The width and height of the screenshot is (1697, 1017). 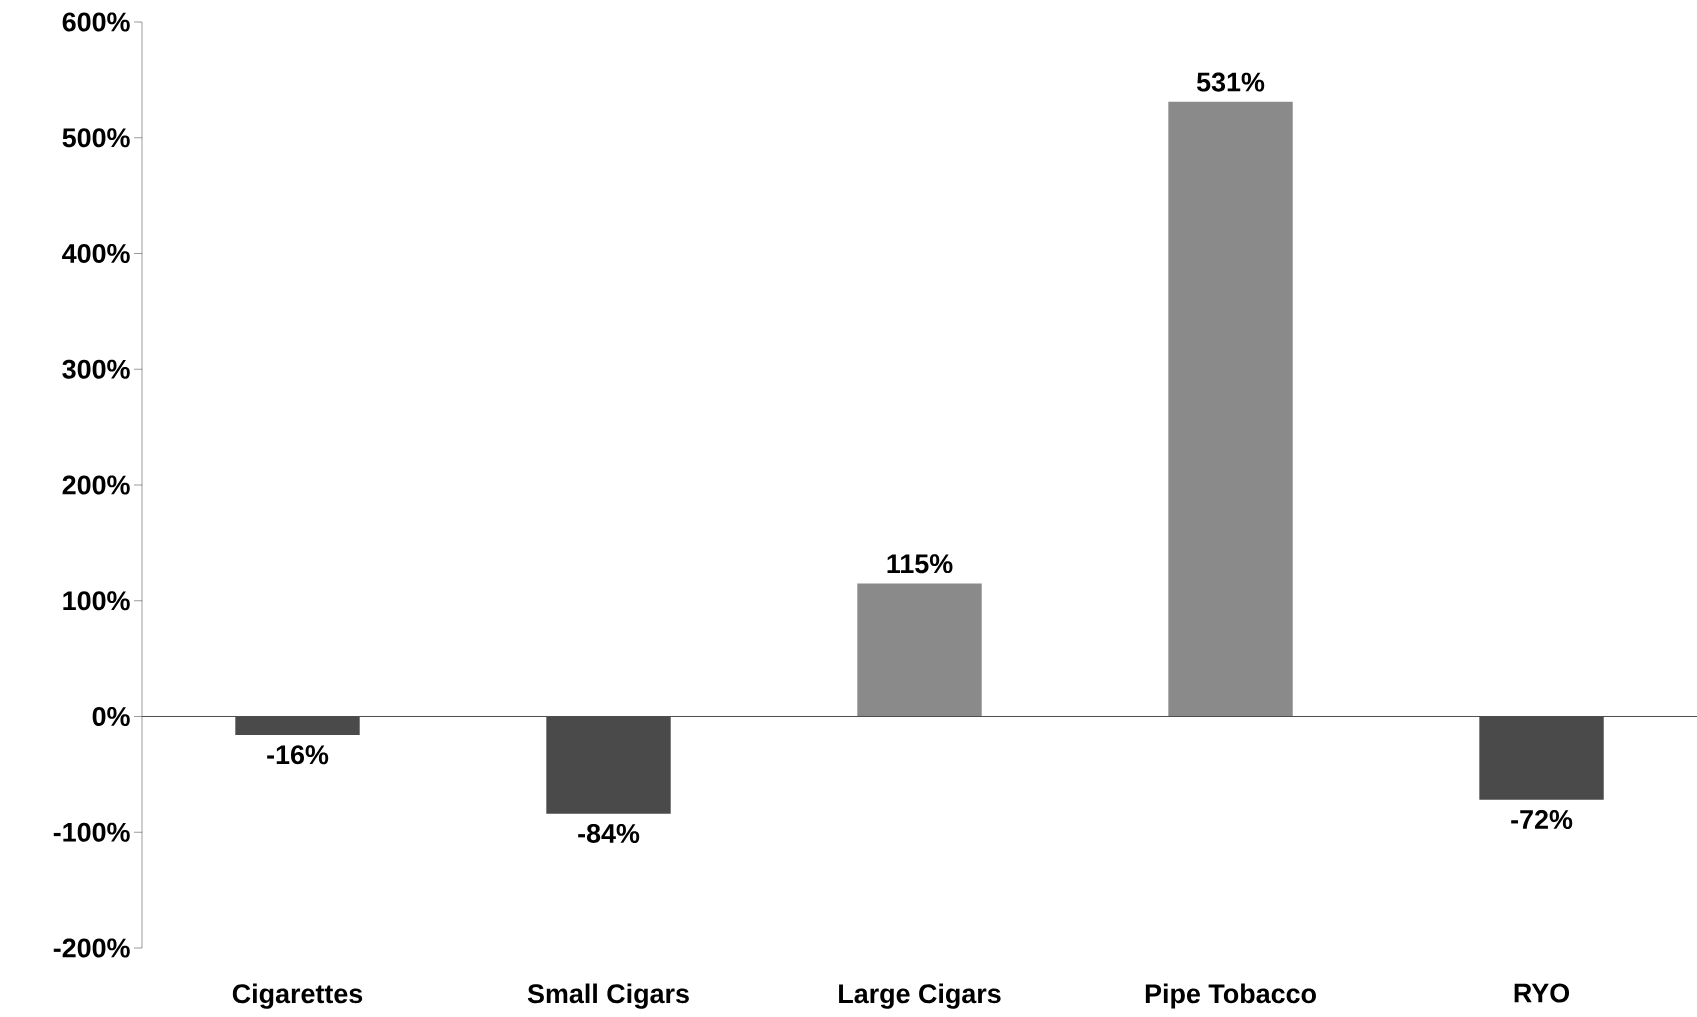 What do you see at coordinates (96, 138) in the screenshot?
I see `y-tick-label: 500%` at bounding box center [96, 138].